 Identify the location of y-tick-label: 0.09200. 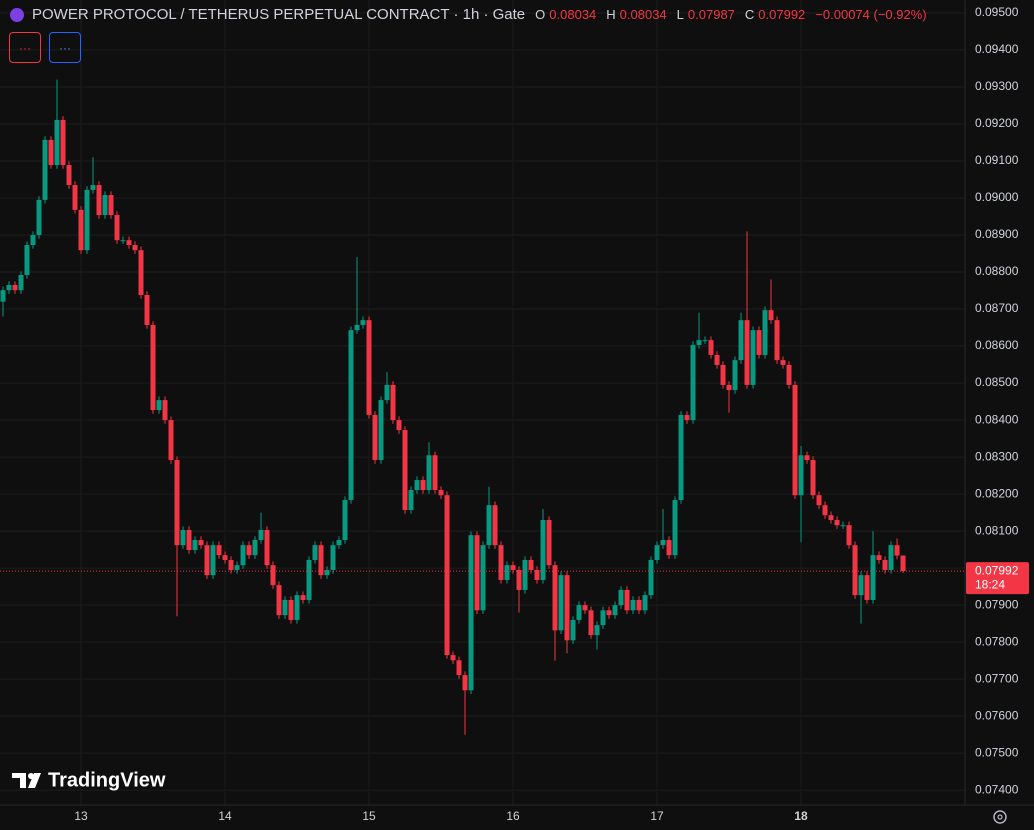
(997, 123).